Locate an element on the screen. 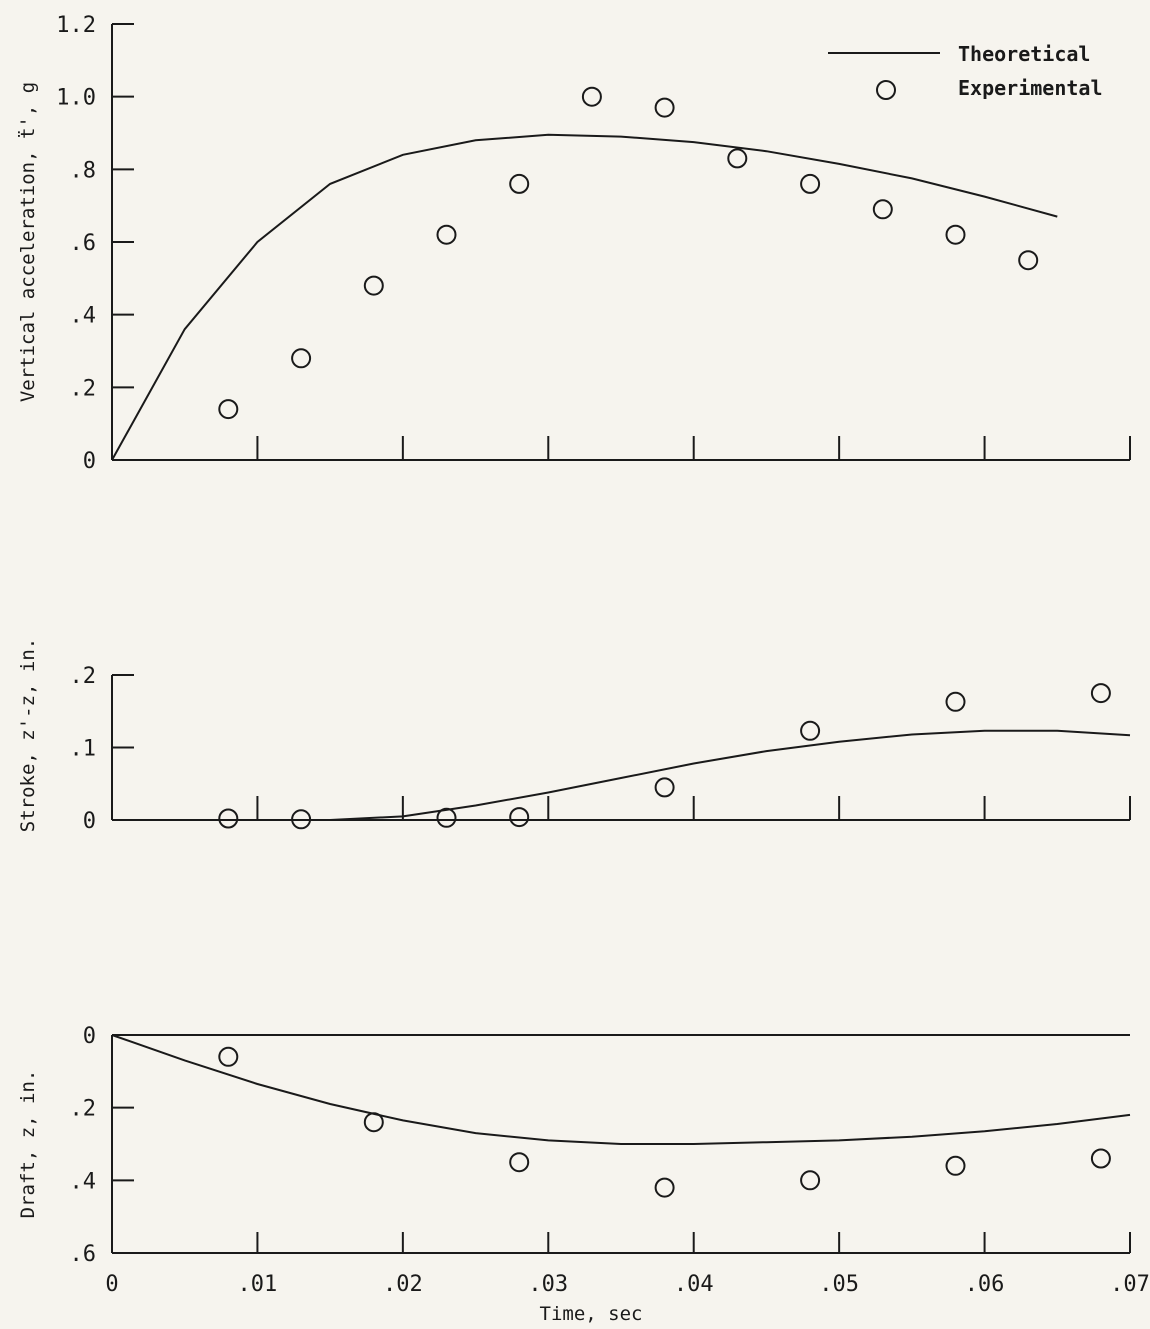 Image resolution: width=1150 pixels, height=1329 pixels. stroke-y-axis-title: Stroke, z'-z, in. is located at coordinates (28, 735).